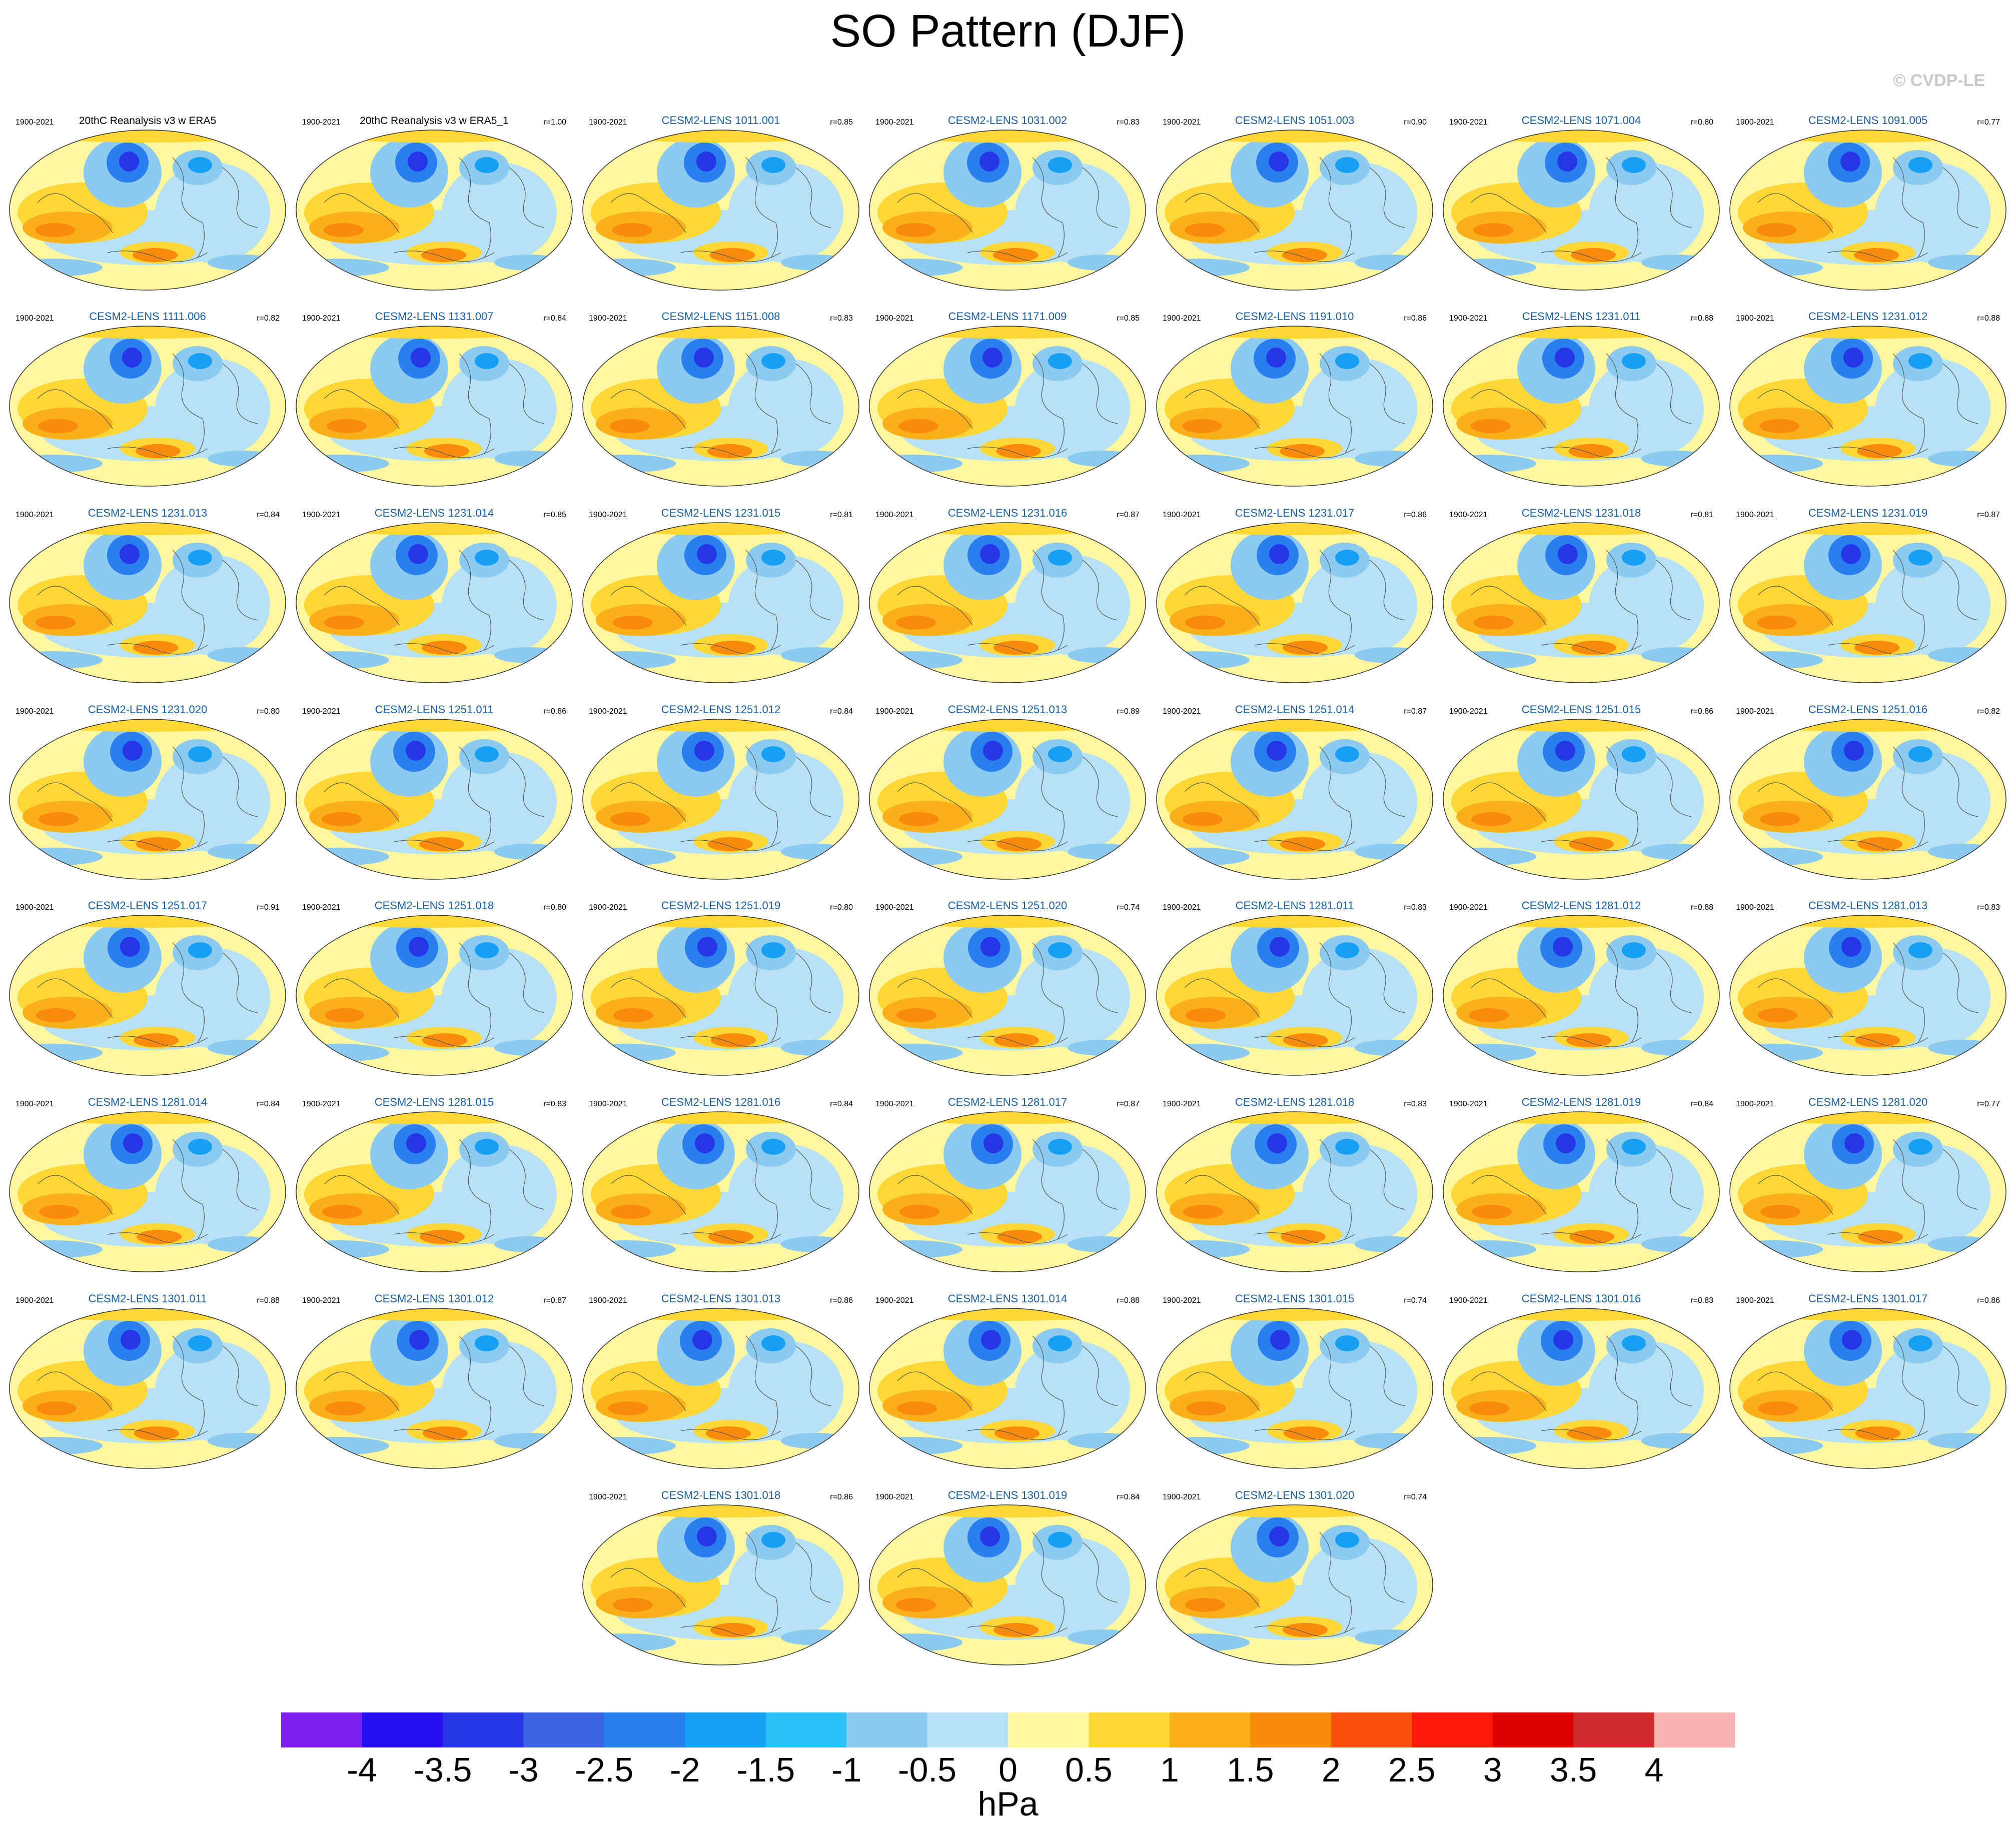 This screenshot has width=2016, height=1839. Describe the element at coordinates (1008, 1804) in the screenshot. I see `colorbar-units: hPa` at that location.